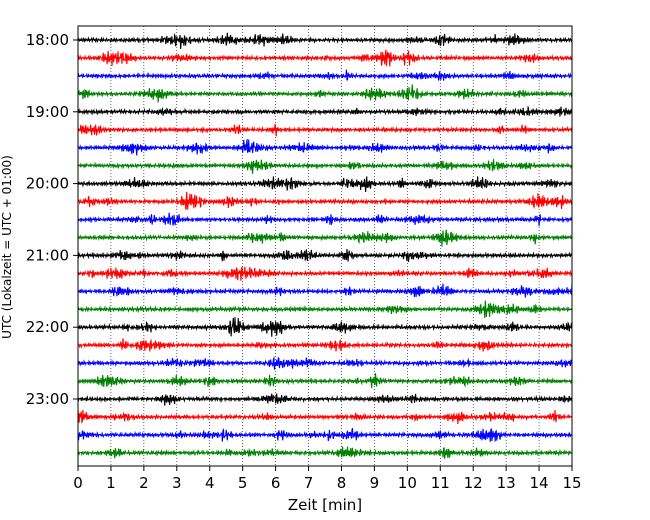 Image resolution: width=650 pixels, height=520 pixels. Describe the element at coordinates (375, 483) in the screenshot. I see `x-tick-label: 9` at that location.